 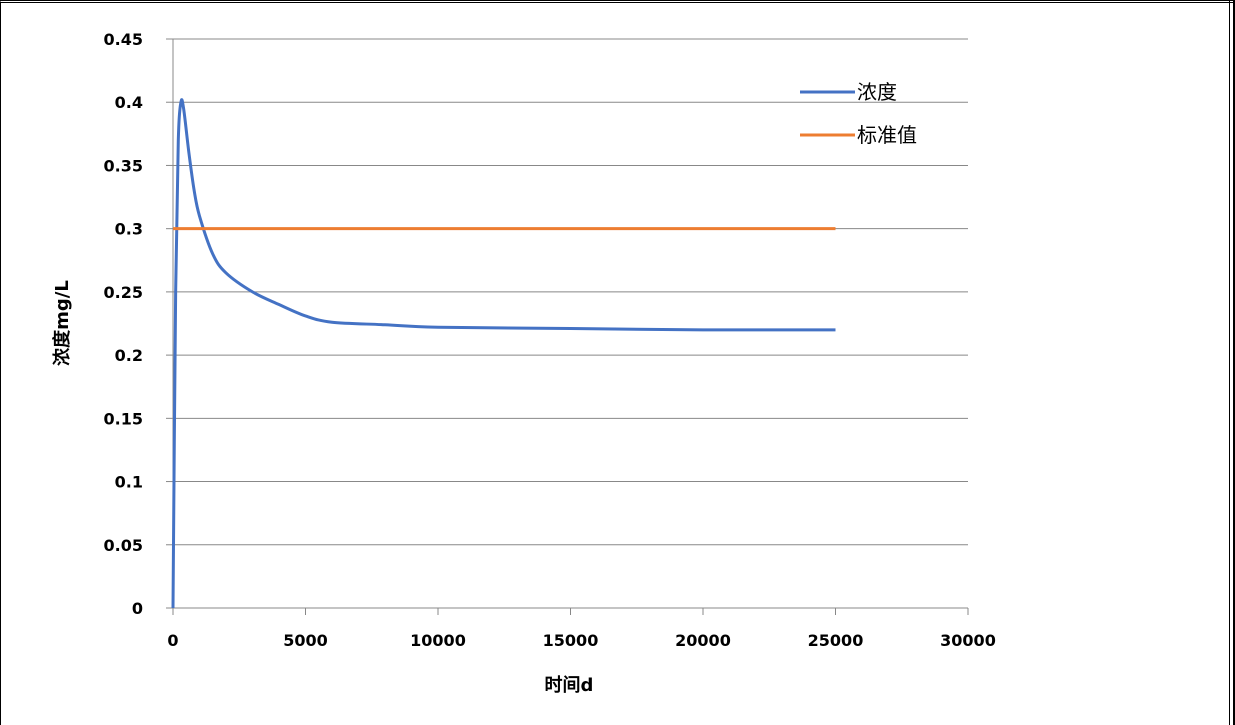 I want to click on frame-right-border, so click(x=1232, y=362).